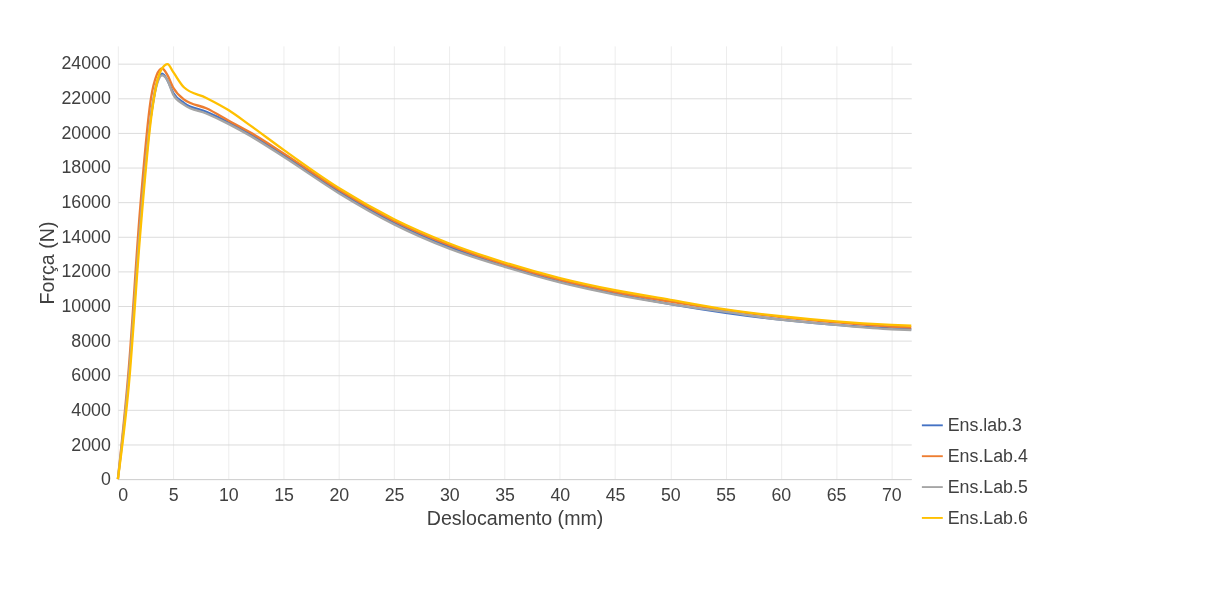 The height and width of the screenshot is (612, 1206). Describe the element at coordinates (91, 340) in the screenshot. I see `y-tick-label: 8000` at that location.